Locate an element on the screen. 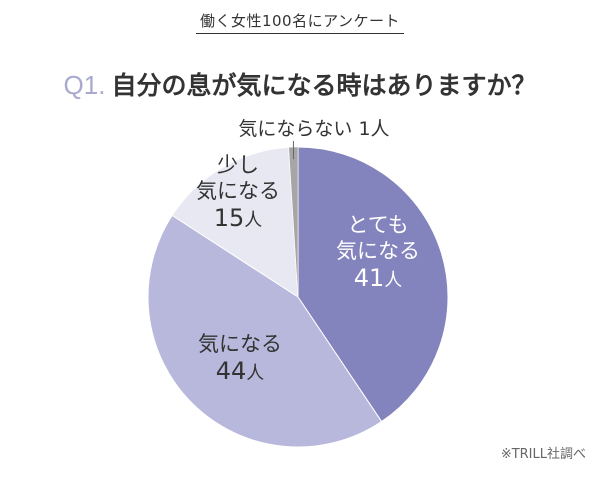  question-number: Q1. is located at coordinates (84, 85).